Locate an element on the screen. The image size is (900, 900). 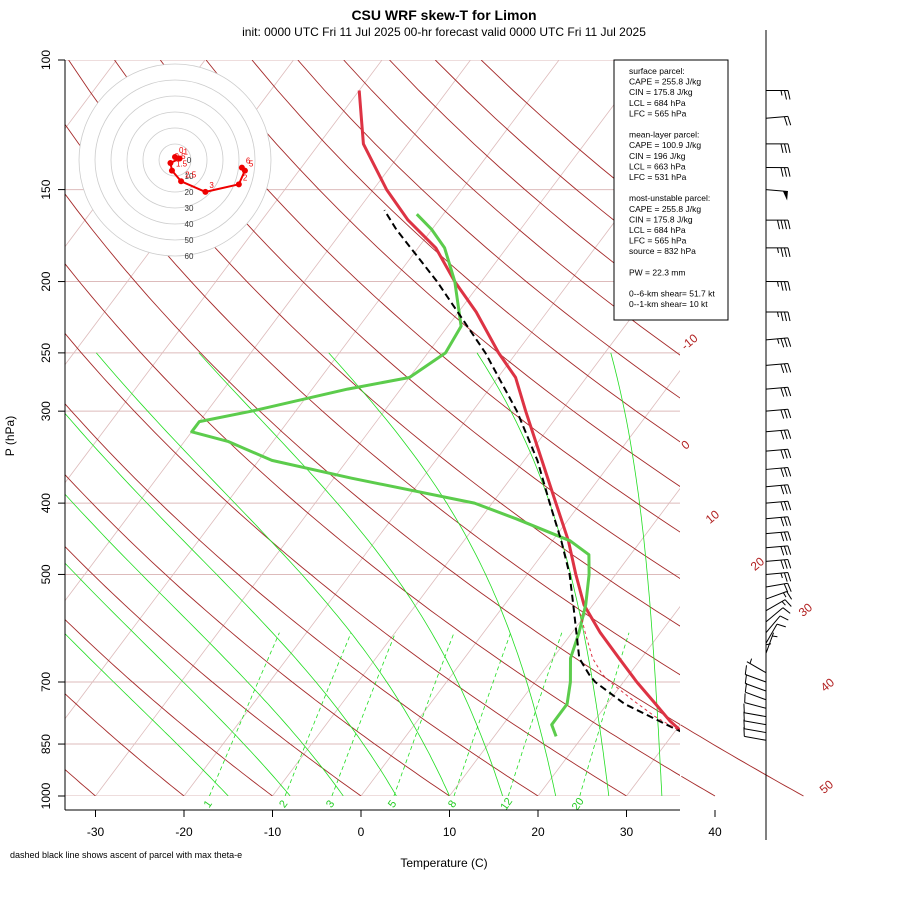
p-tick-label: 250 is located at coordinates (46, 353).